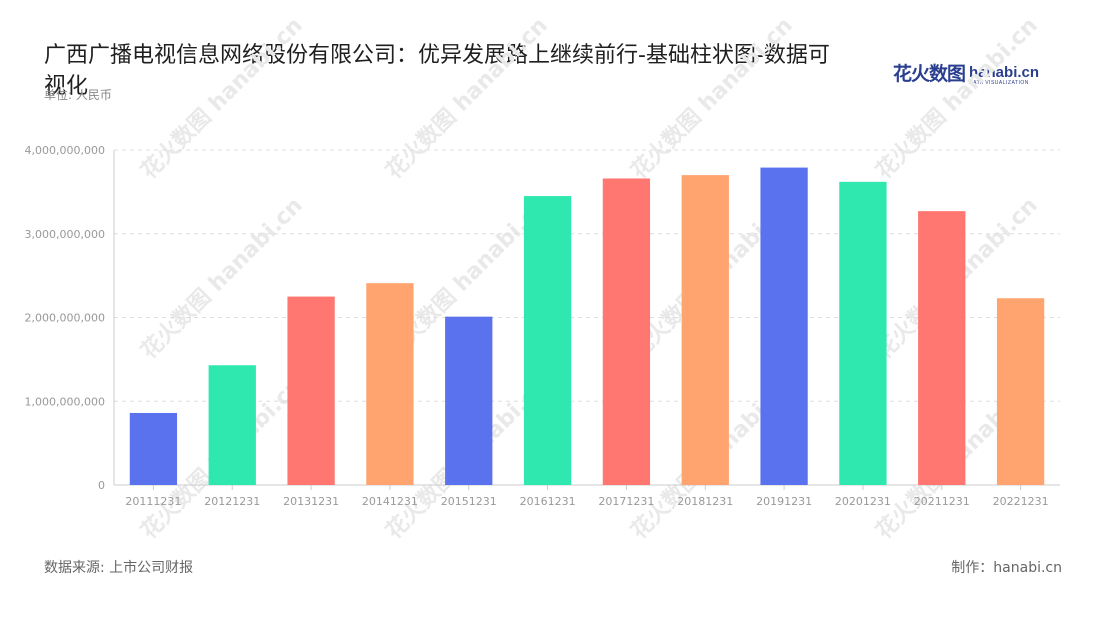 This screenshot has height=620, width=1100. I want to click on x-tick-label: 20141231, so click(390, 501).